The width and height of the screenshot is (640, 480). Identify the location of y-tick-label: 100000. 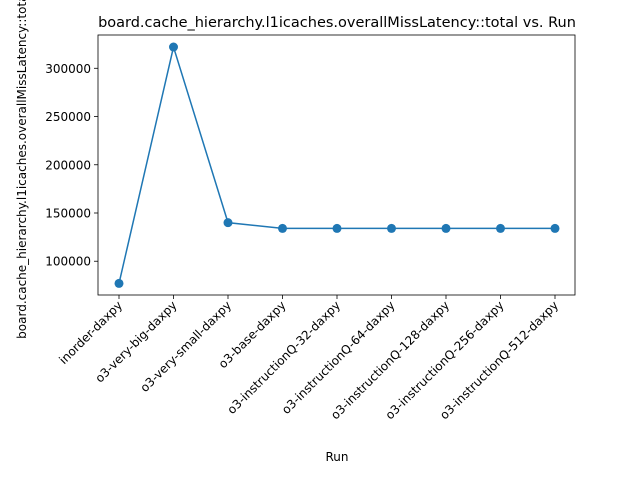
(68, 262).